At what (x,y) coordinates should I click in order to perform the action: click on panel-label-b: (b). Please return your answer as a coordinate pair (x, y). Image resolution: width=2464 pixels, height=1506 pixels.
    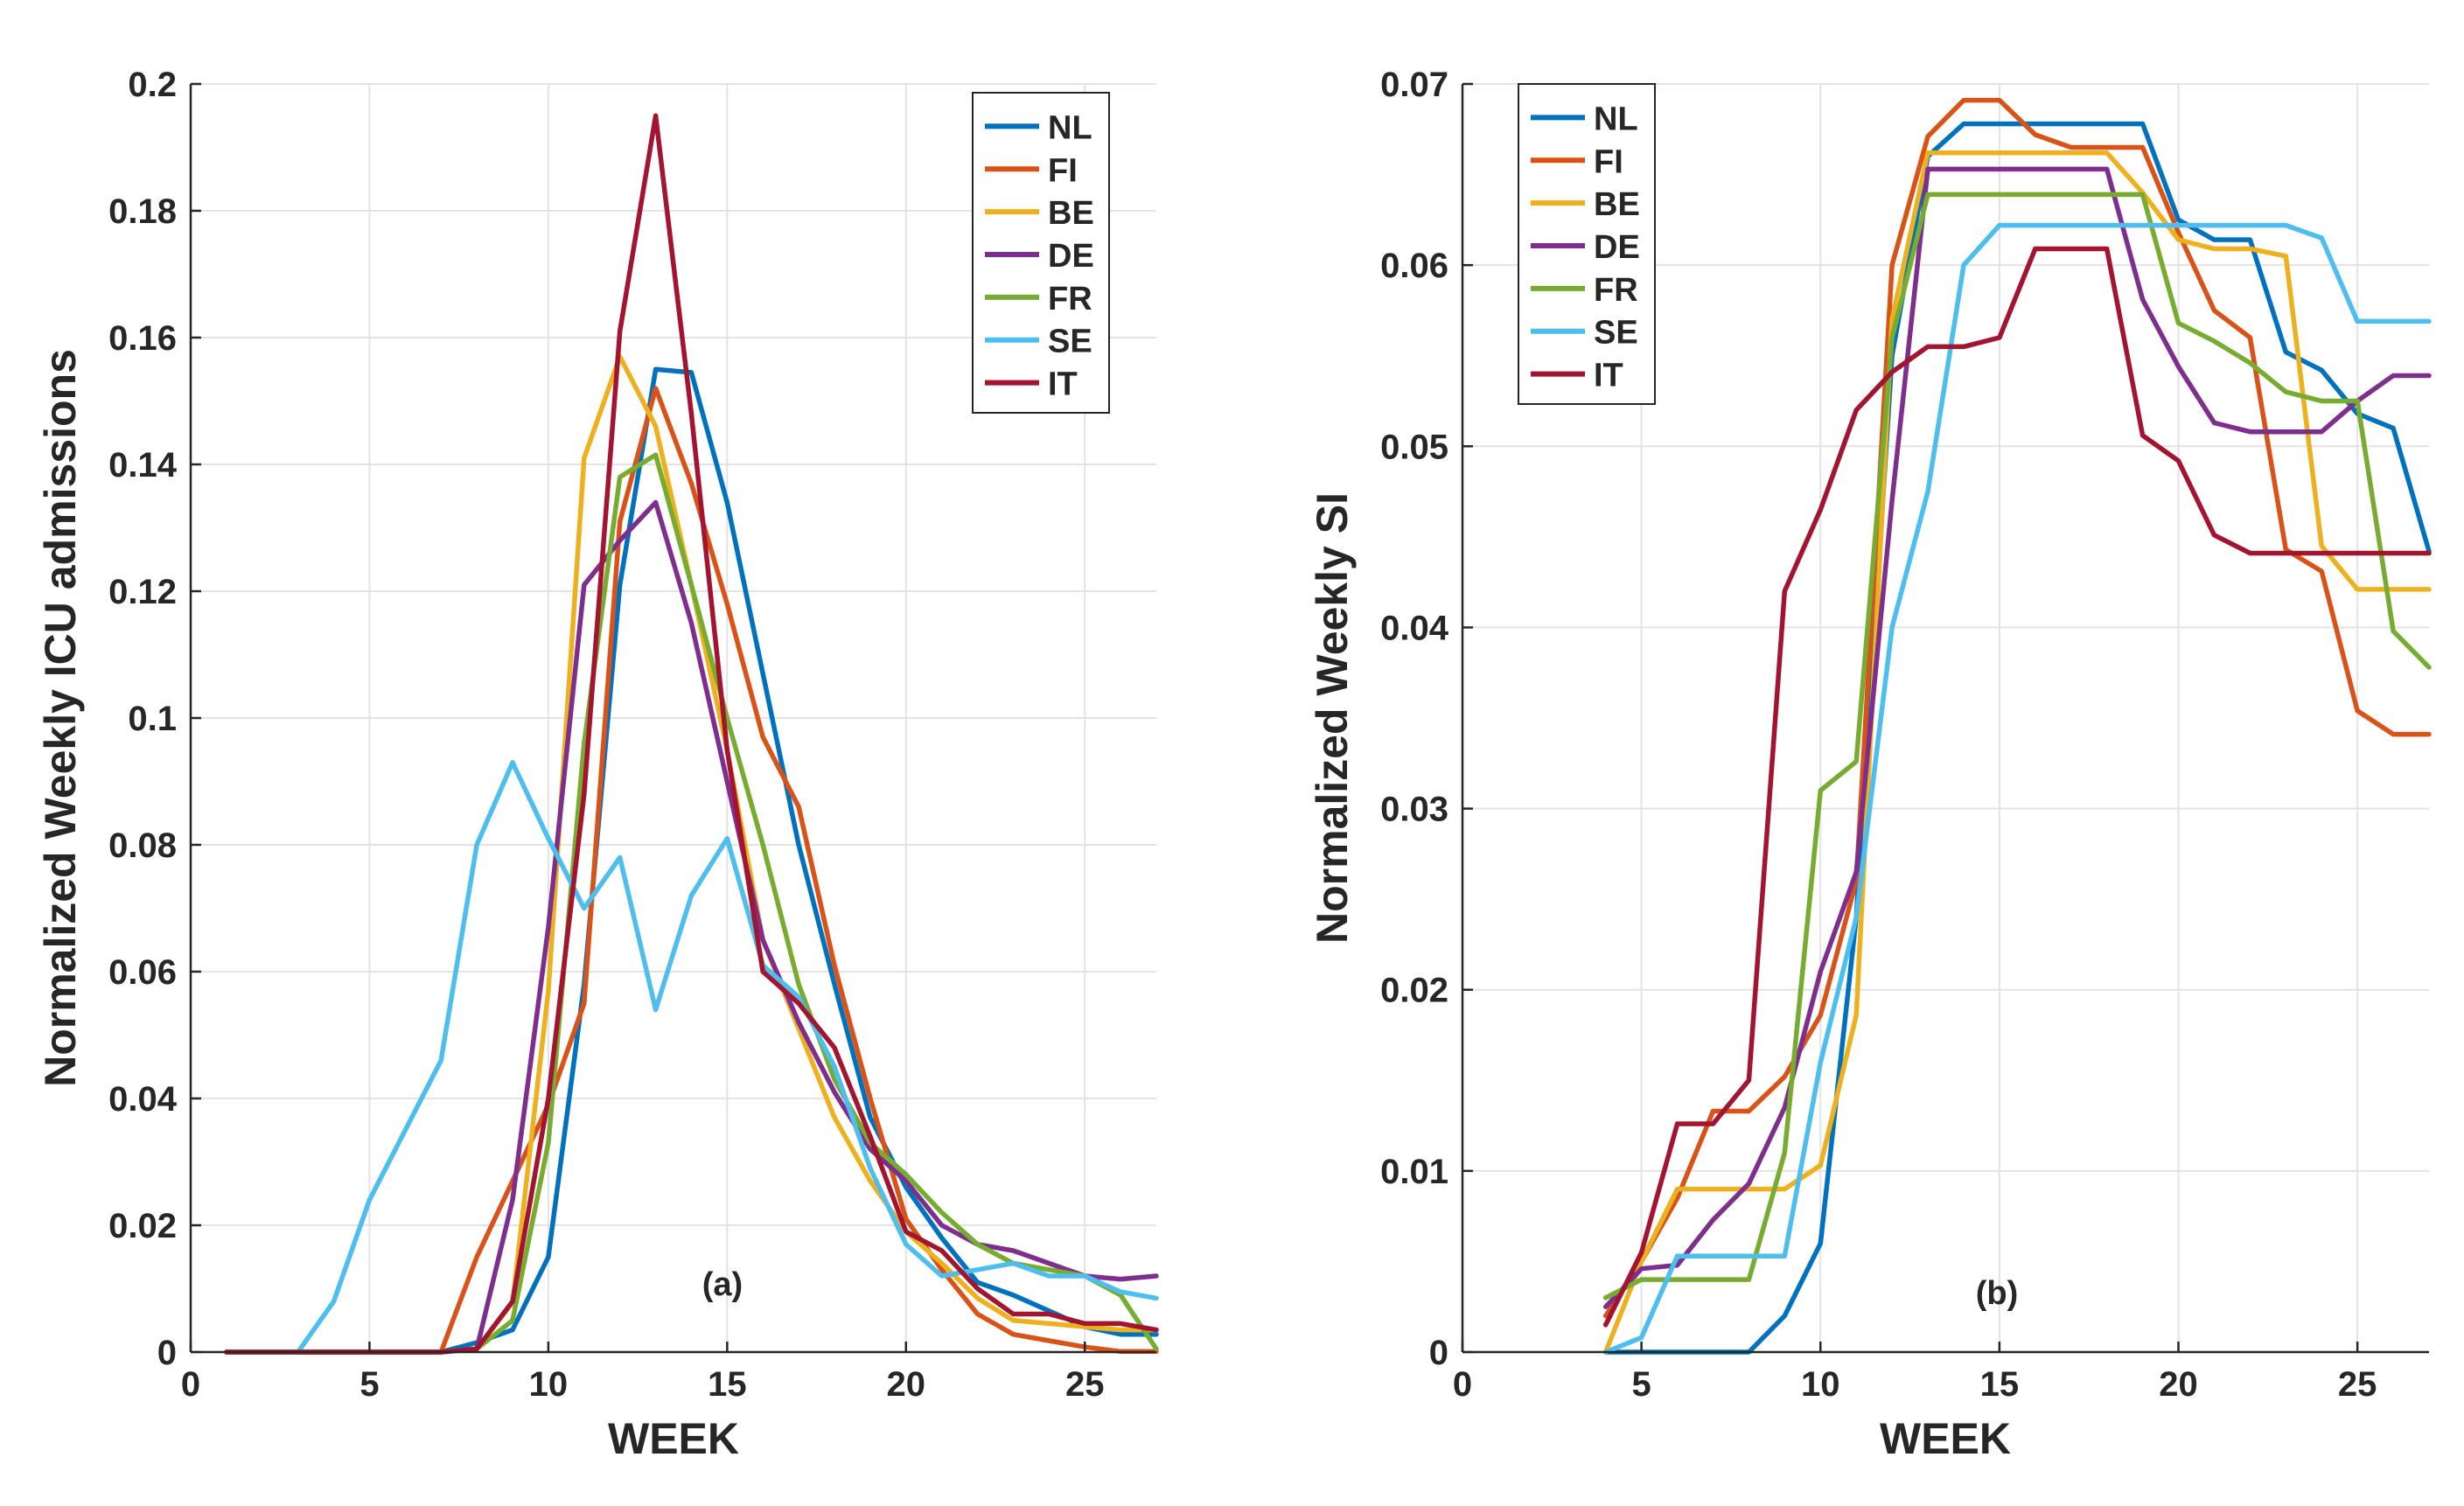
    Looking at the image, I should click on (1997, 1293).